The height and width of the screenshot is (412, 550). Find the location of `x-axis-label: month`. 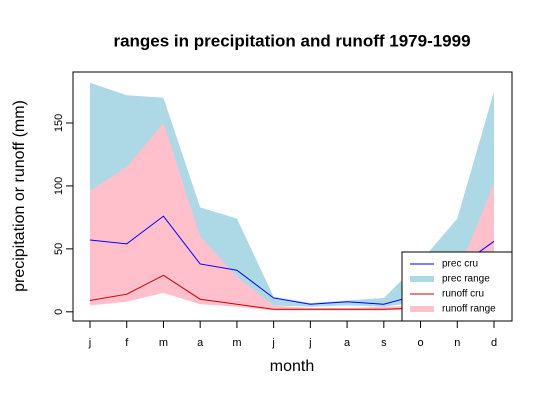

x-axis-label: month is located at coordinates (292, 366).